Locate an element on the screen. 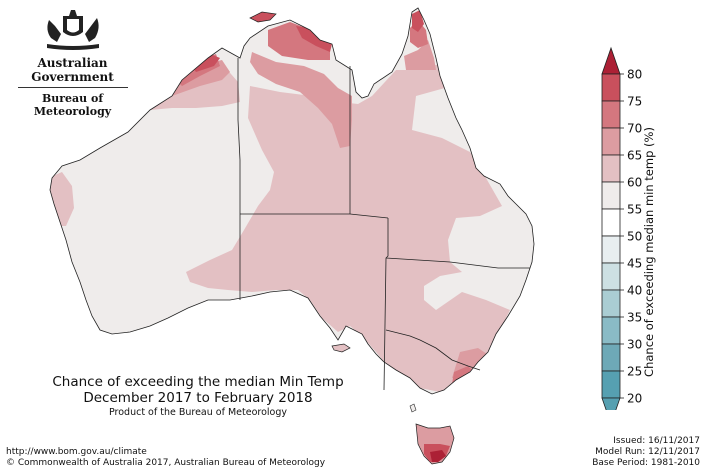 This screenshot has height=474, width=708. legend-arrow-low is located at coordinates (611, 403).